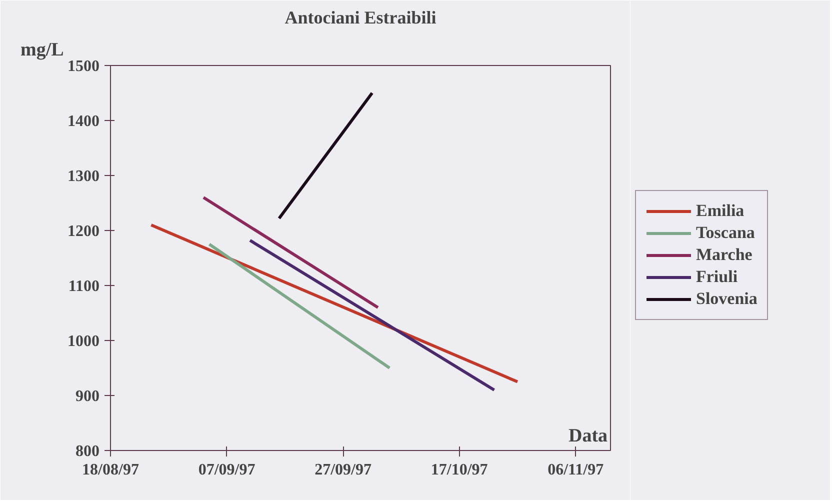  Describe the element at coordinates (588, 436) in the screenshot. I see `x-axis-title: Data` at that location.